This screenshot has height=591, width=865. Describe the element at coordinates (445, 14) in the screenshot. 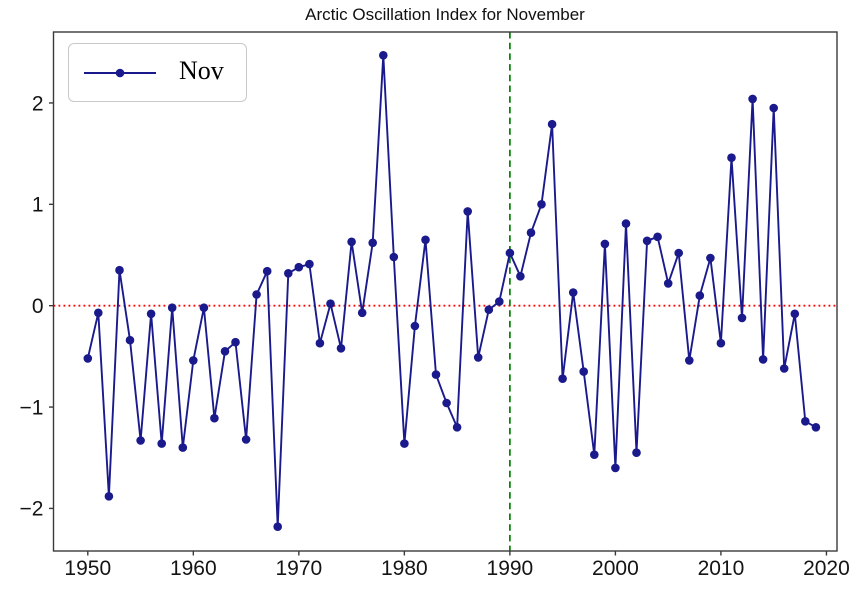

I see `chart-title: Arctic Oscillation Index for November` at that location.